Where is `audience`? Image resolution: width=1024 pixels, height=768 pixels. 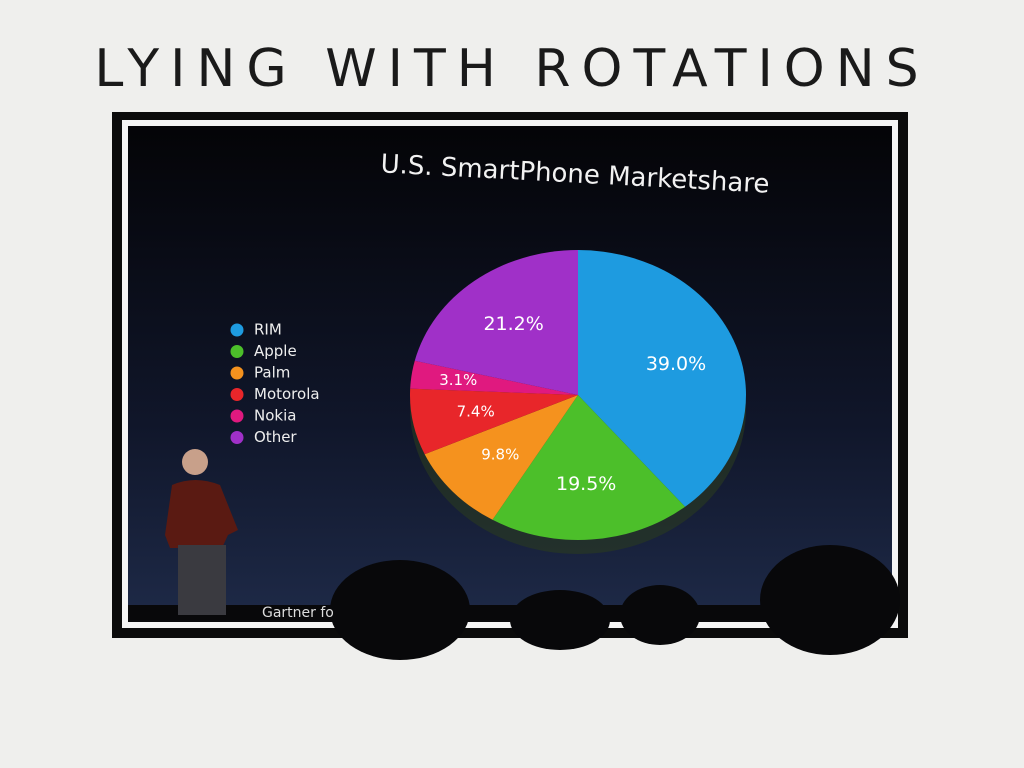 audience is located at coordinates (514, 602).